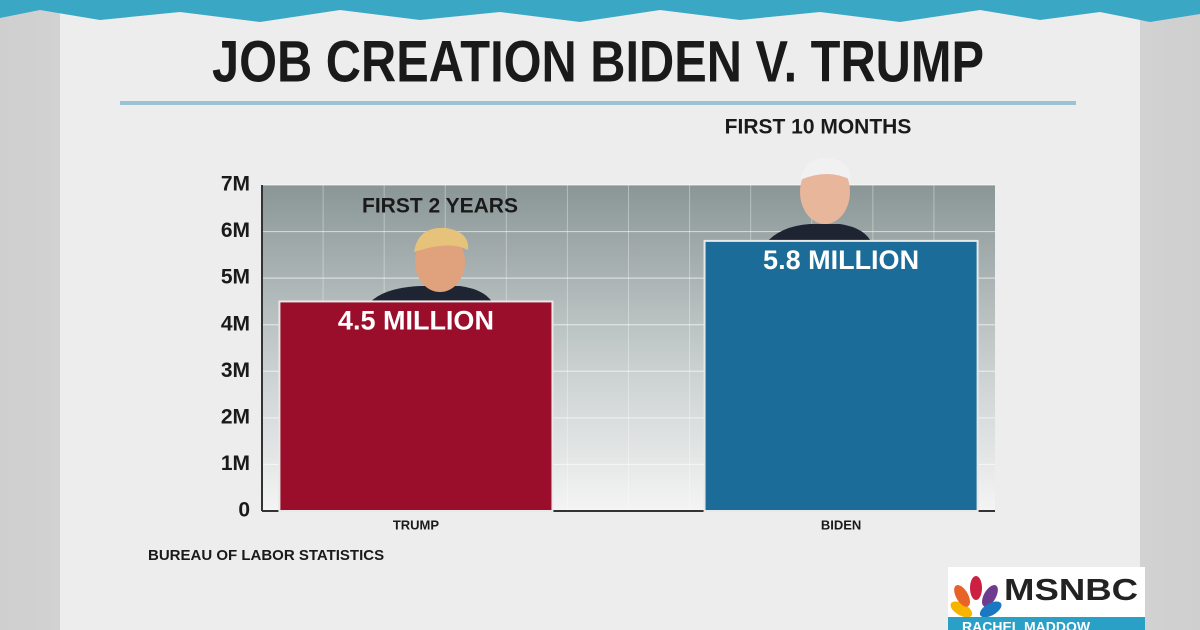 This screenshot has height=630, width=1200. Describe the element at coordinates (235, 370) in the screenshot. I see `y-tick-label: 3M` at that location.